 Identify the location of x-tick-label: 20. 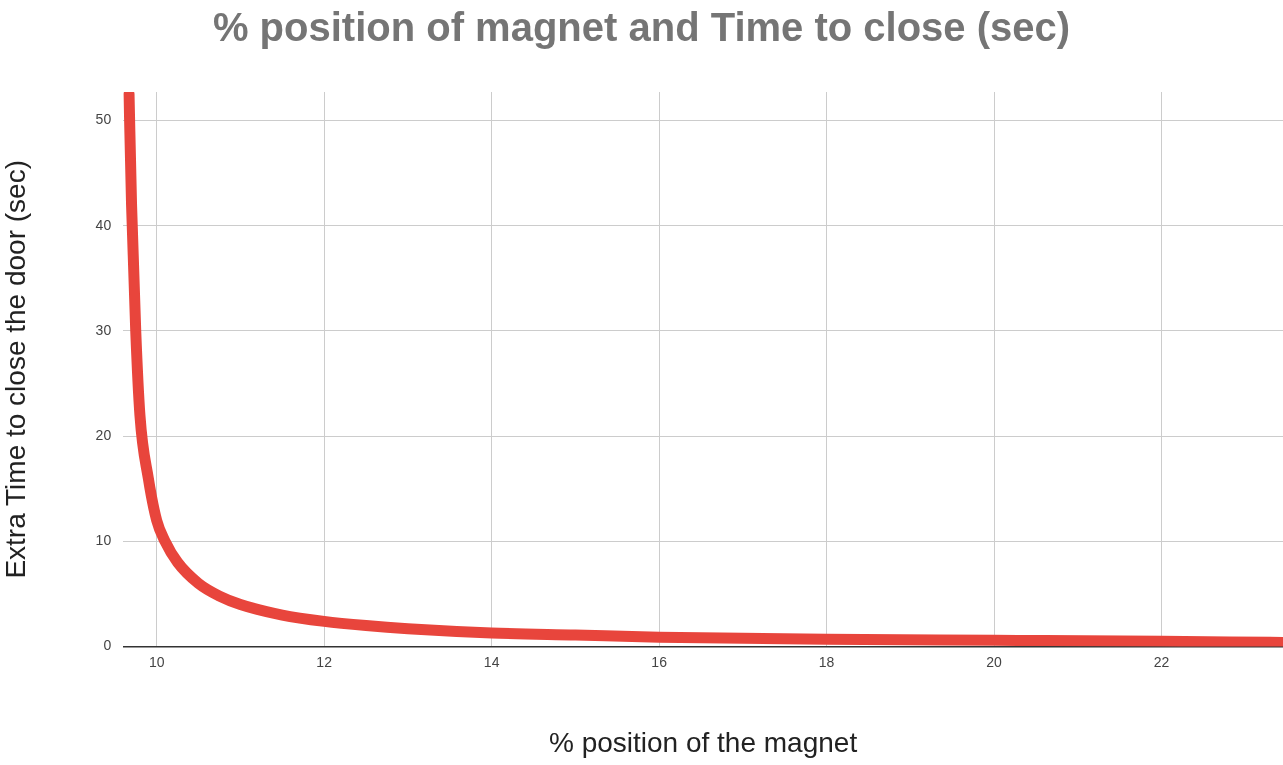
(994, 661).